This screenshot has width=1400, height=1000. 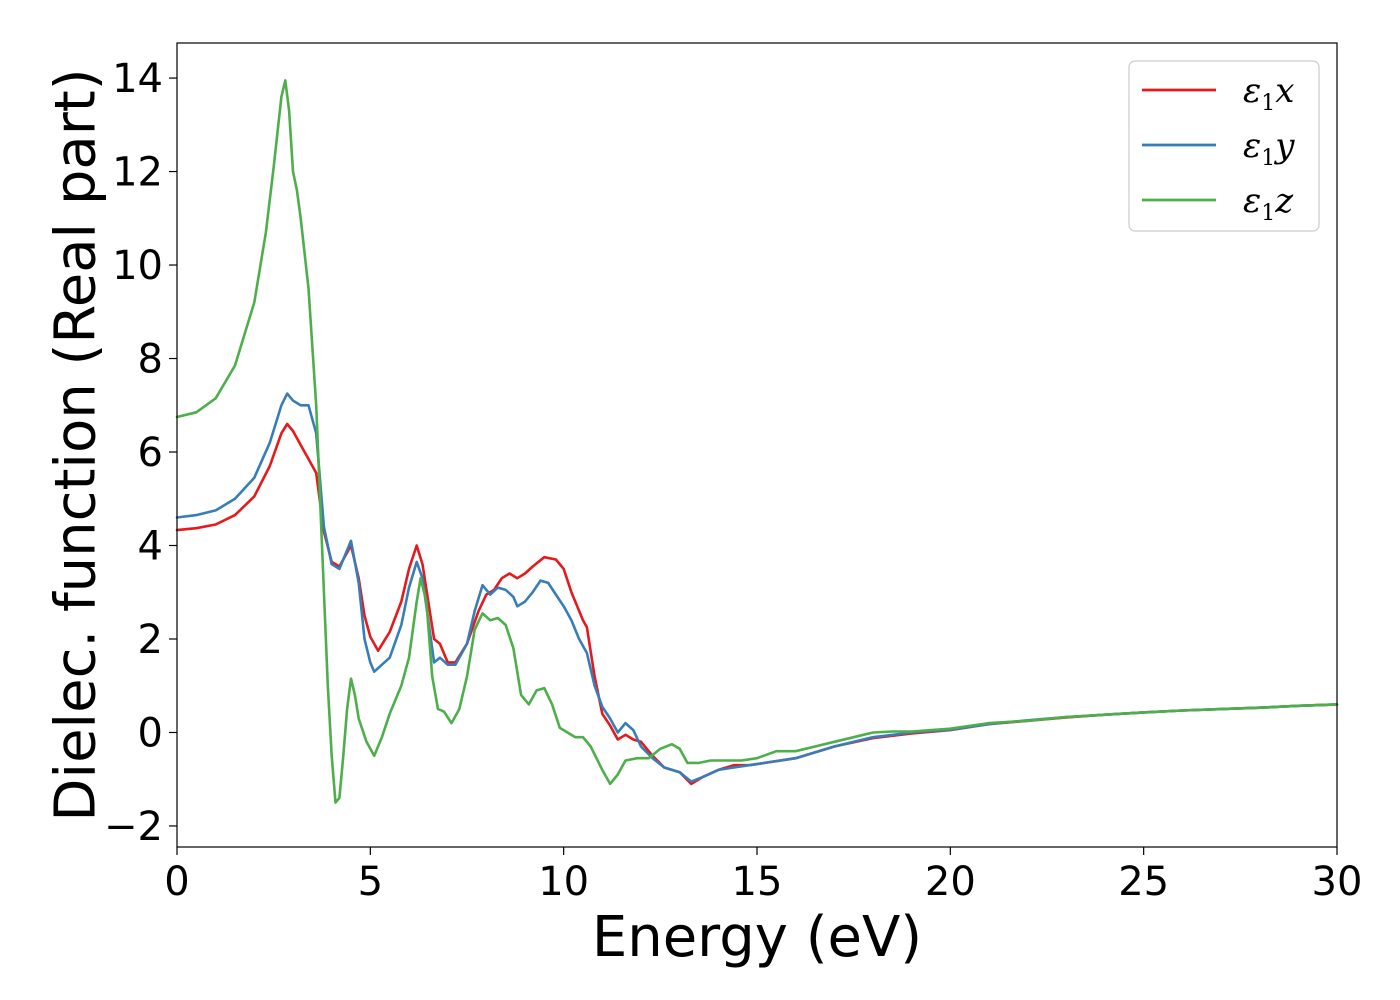 I want to click on y-tick-label: 8, so click(x=150, y=360).